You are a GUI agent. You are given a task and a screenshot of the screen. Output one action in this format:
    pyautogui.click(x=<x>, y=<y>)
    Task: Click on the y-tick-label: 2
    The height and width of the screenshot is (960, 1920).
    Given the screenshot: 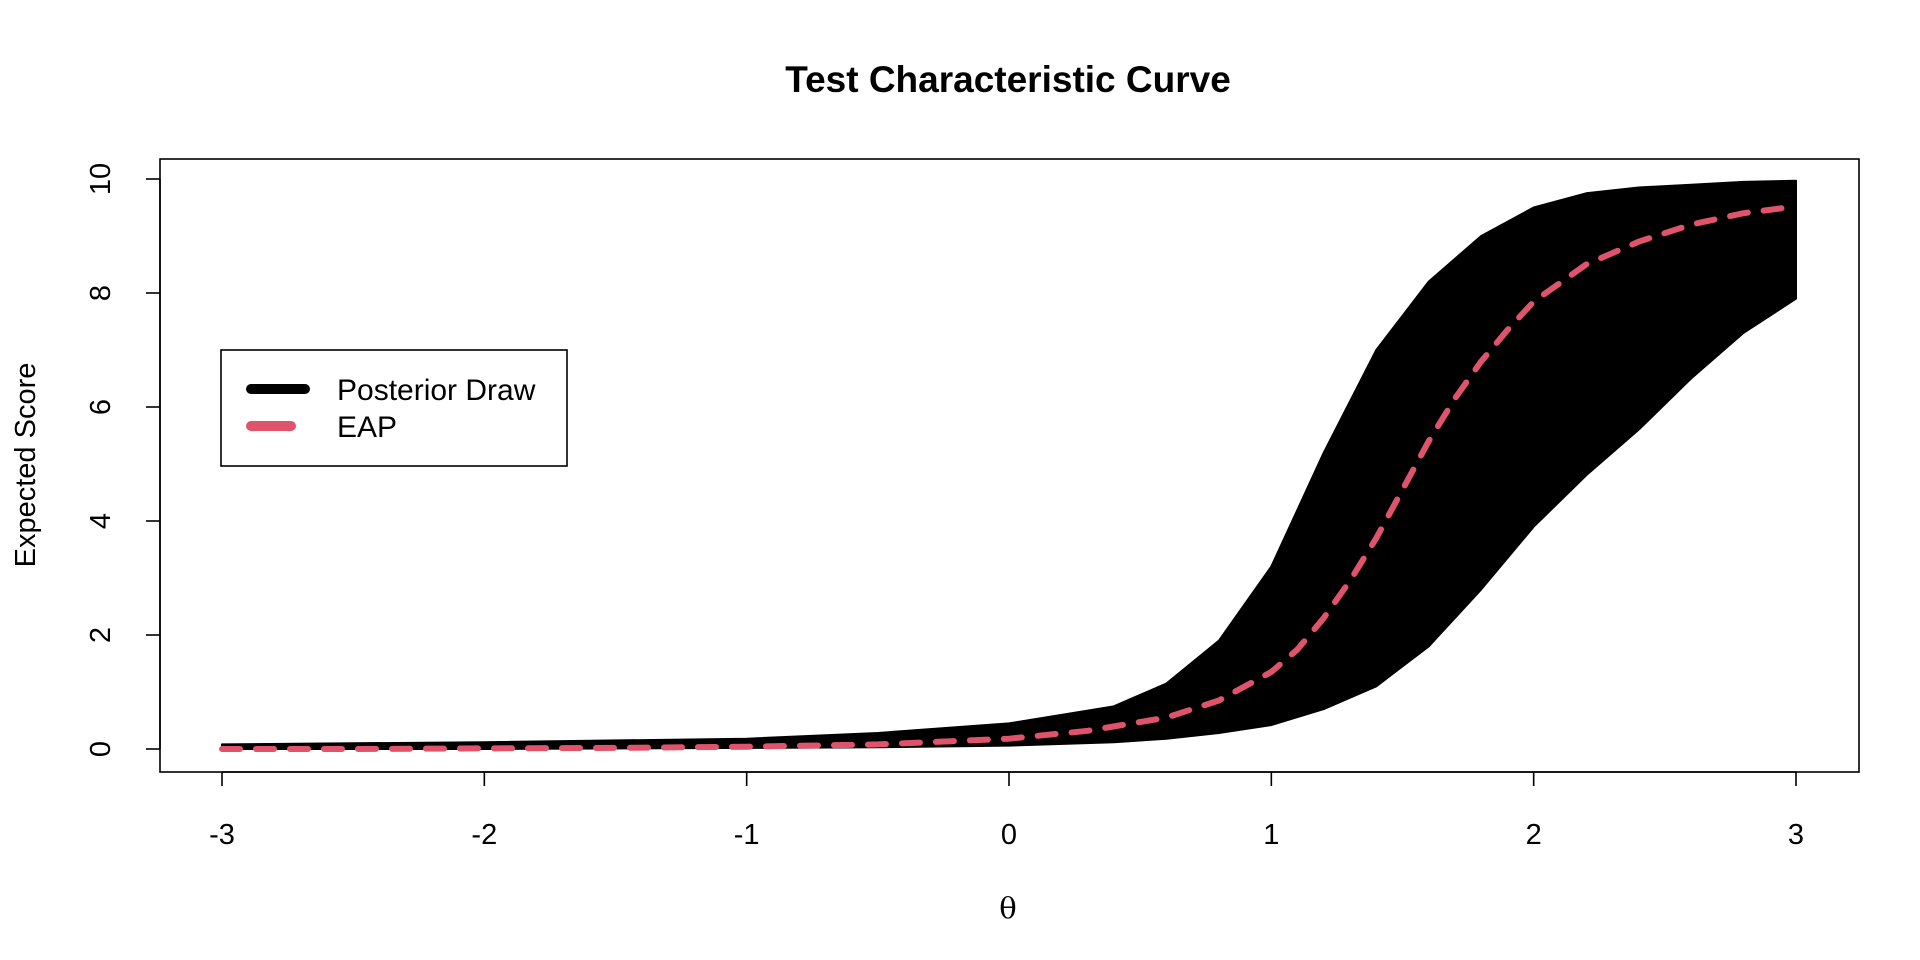 What is the action you would take?
    pyautogui.click(x=101, y=635)
    